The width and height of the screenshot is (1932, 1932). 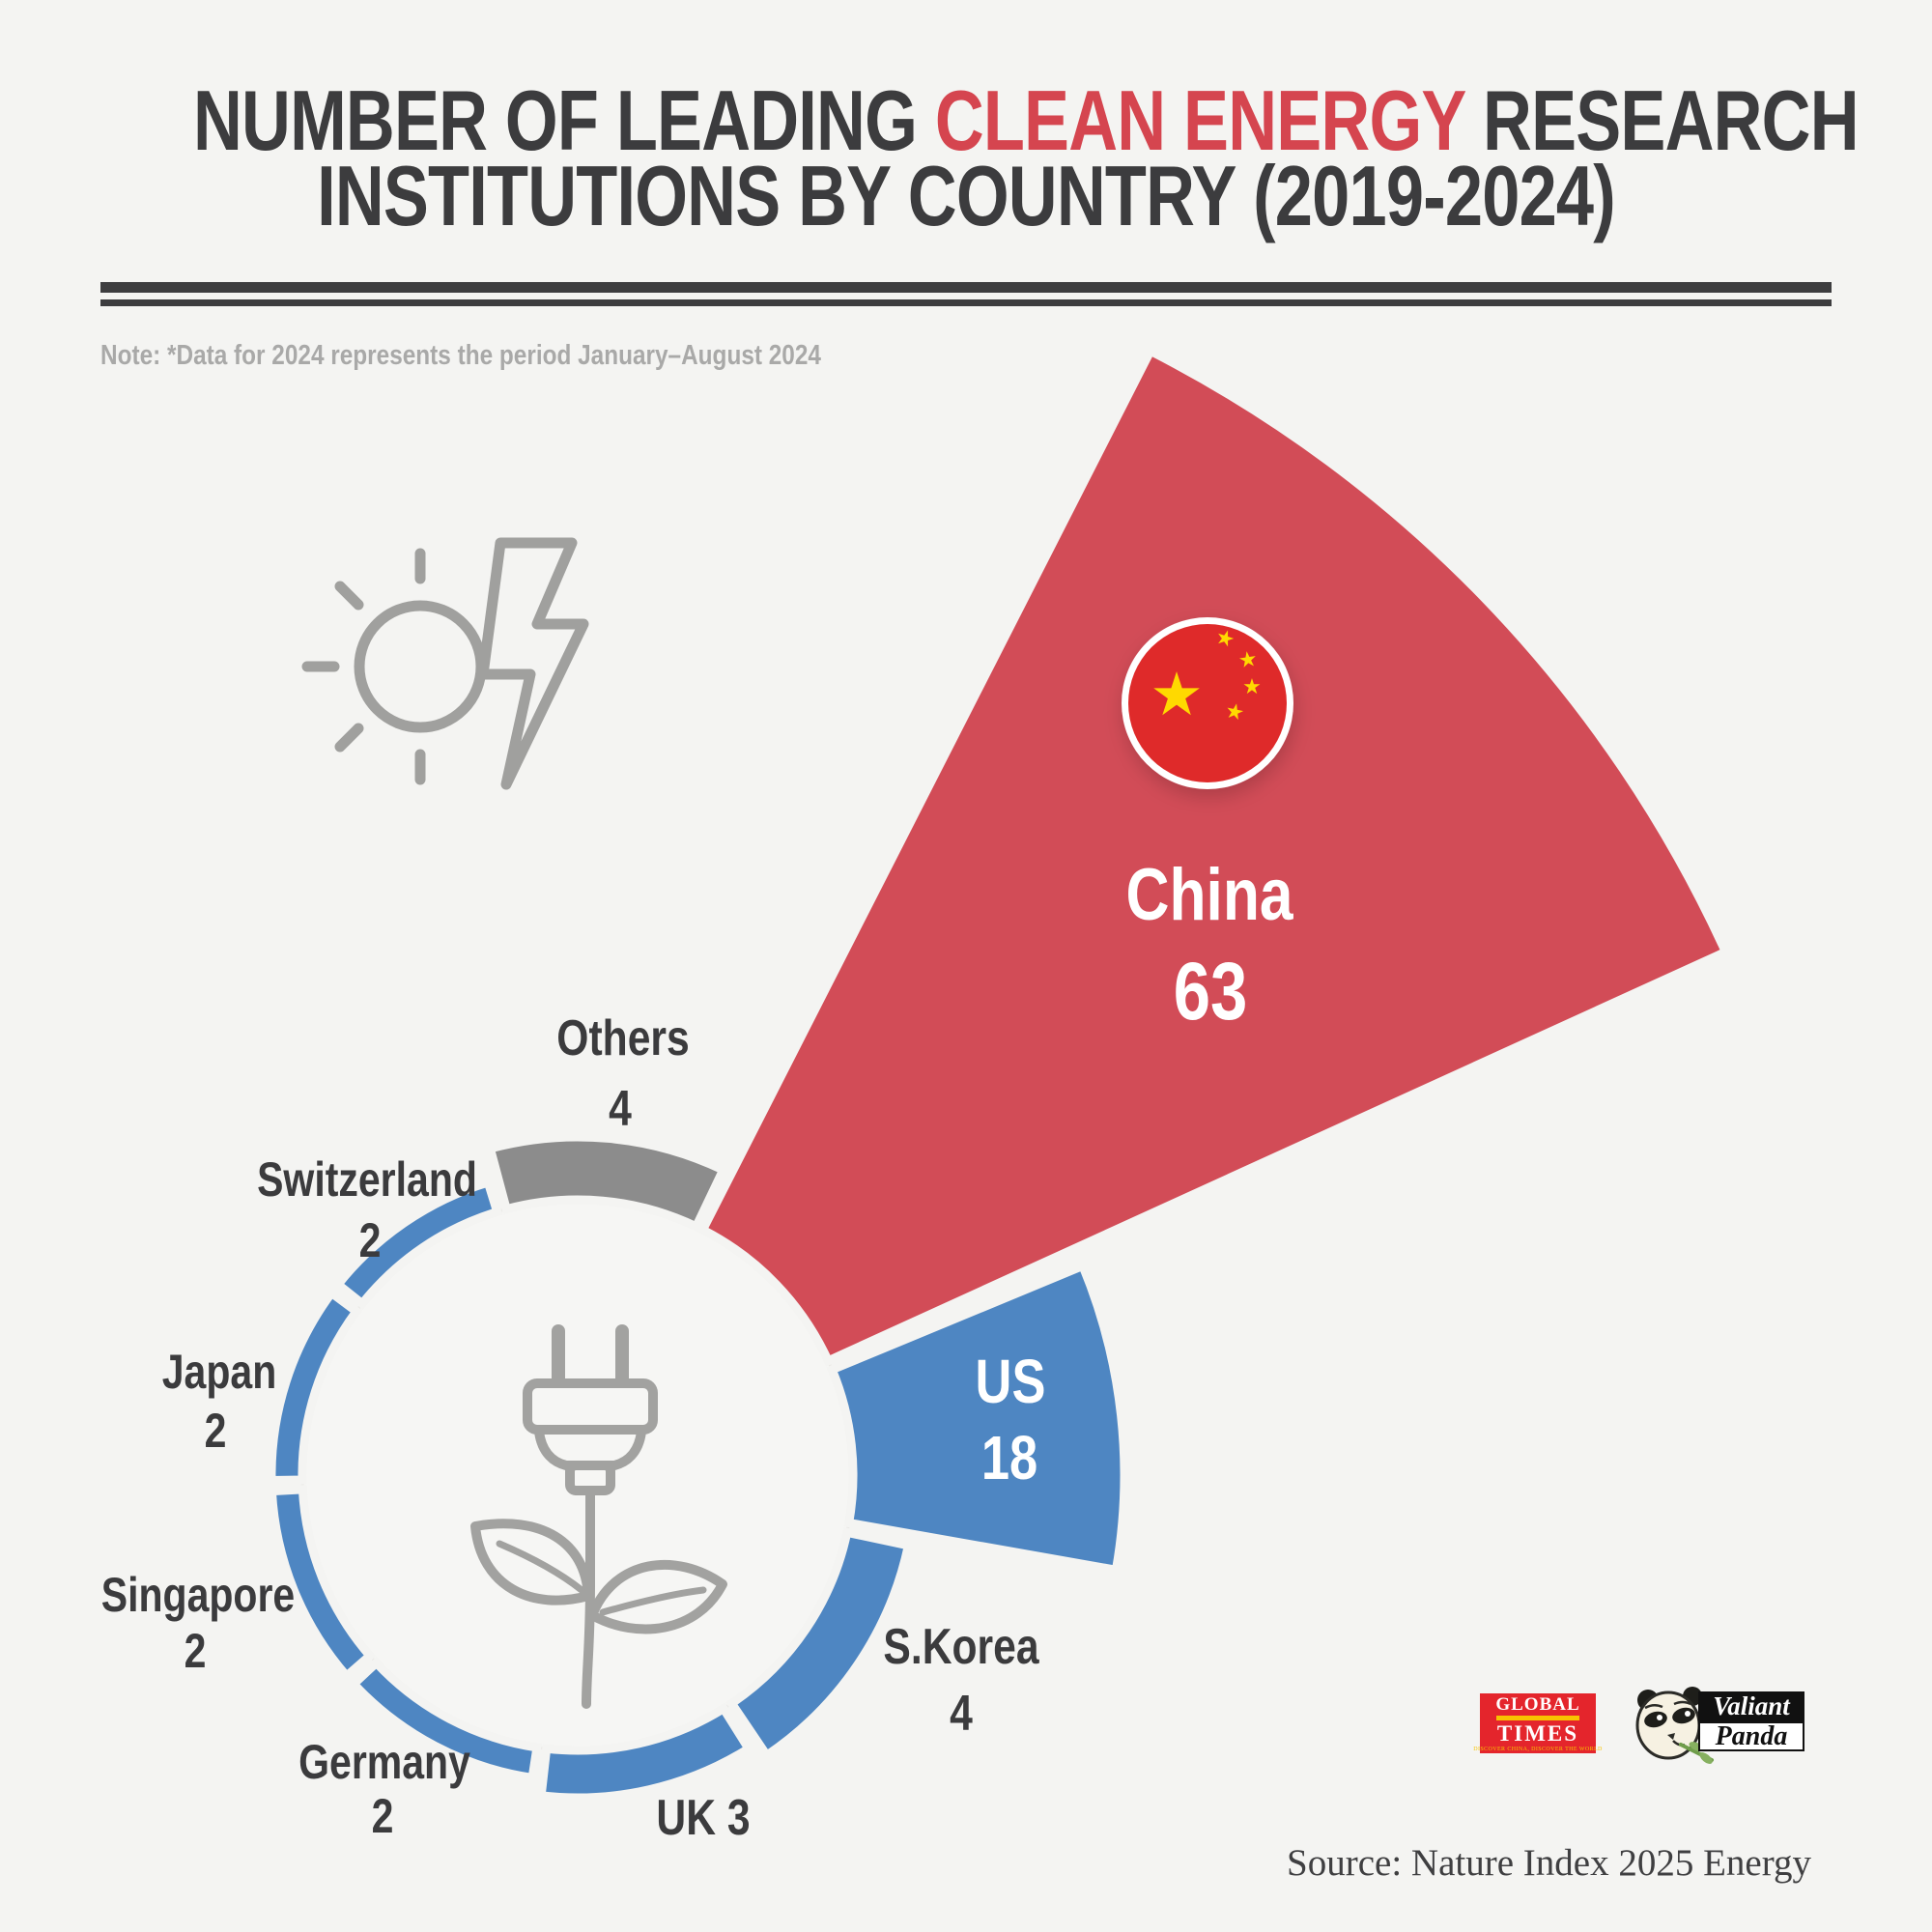 What do you see at coordinates (370, 1240) in the screenshot?
I see `segment-value-switzerland: 2` at bounding box center [370, 1240].